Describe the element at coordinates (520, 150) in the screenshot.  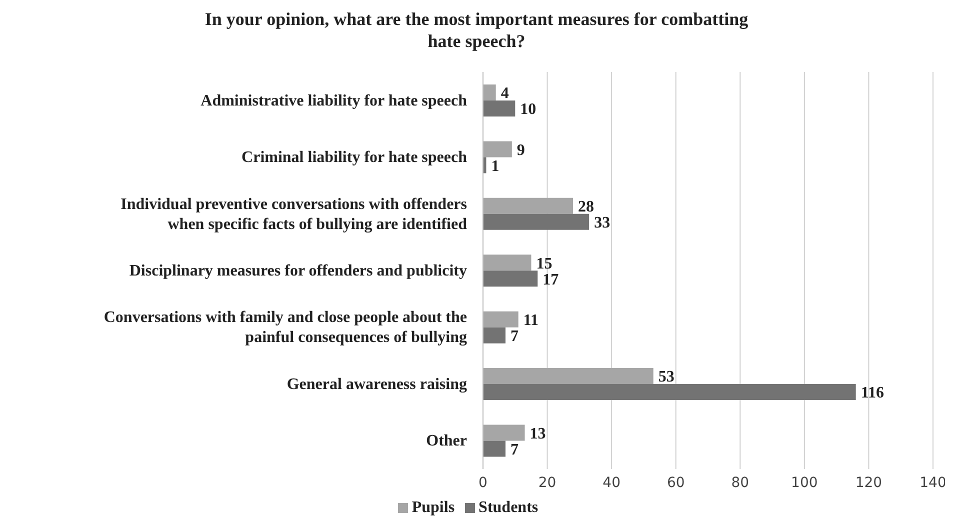
I see `data-label: 9` at that location.